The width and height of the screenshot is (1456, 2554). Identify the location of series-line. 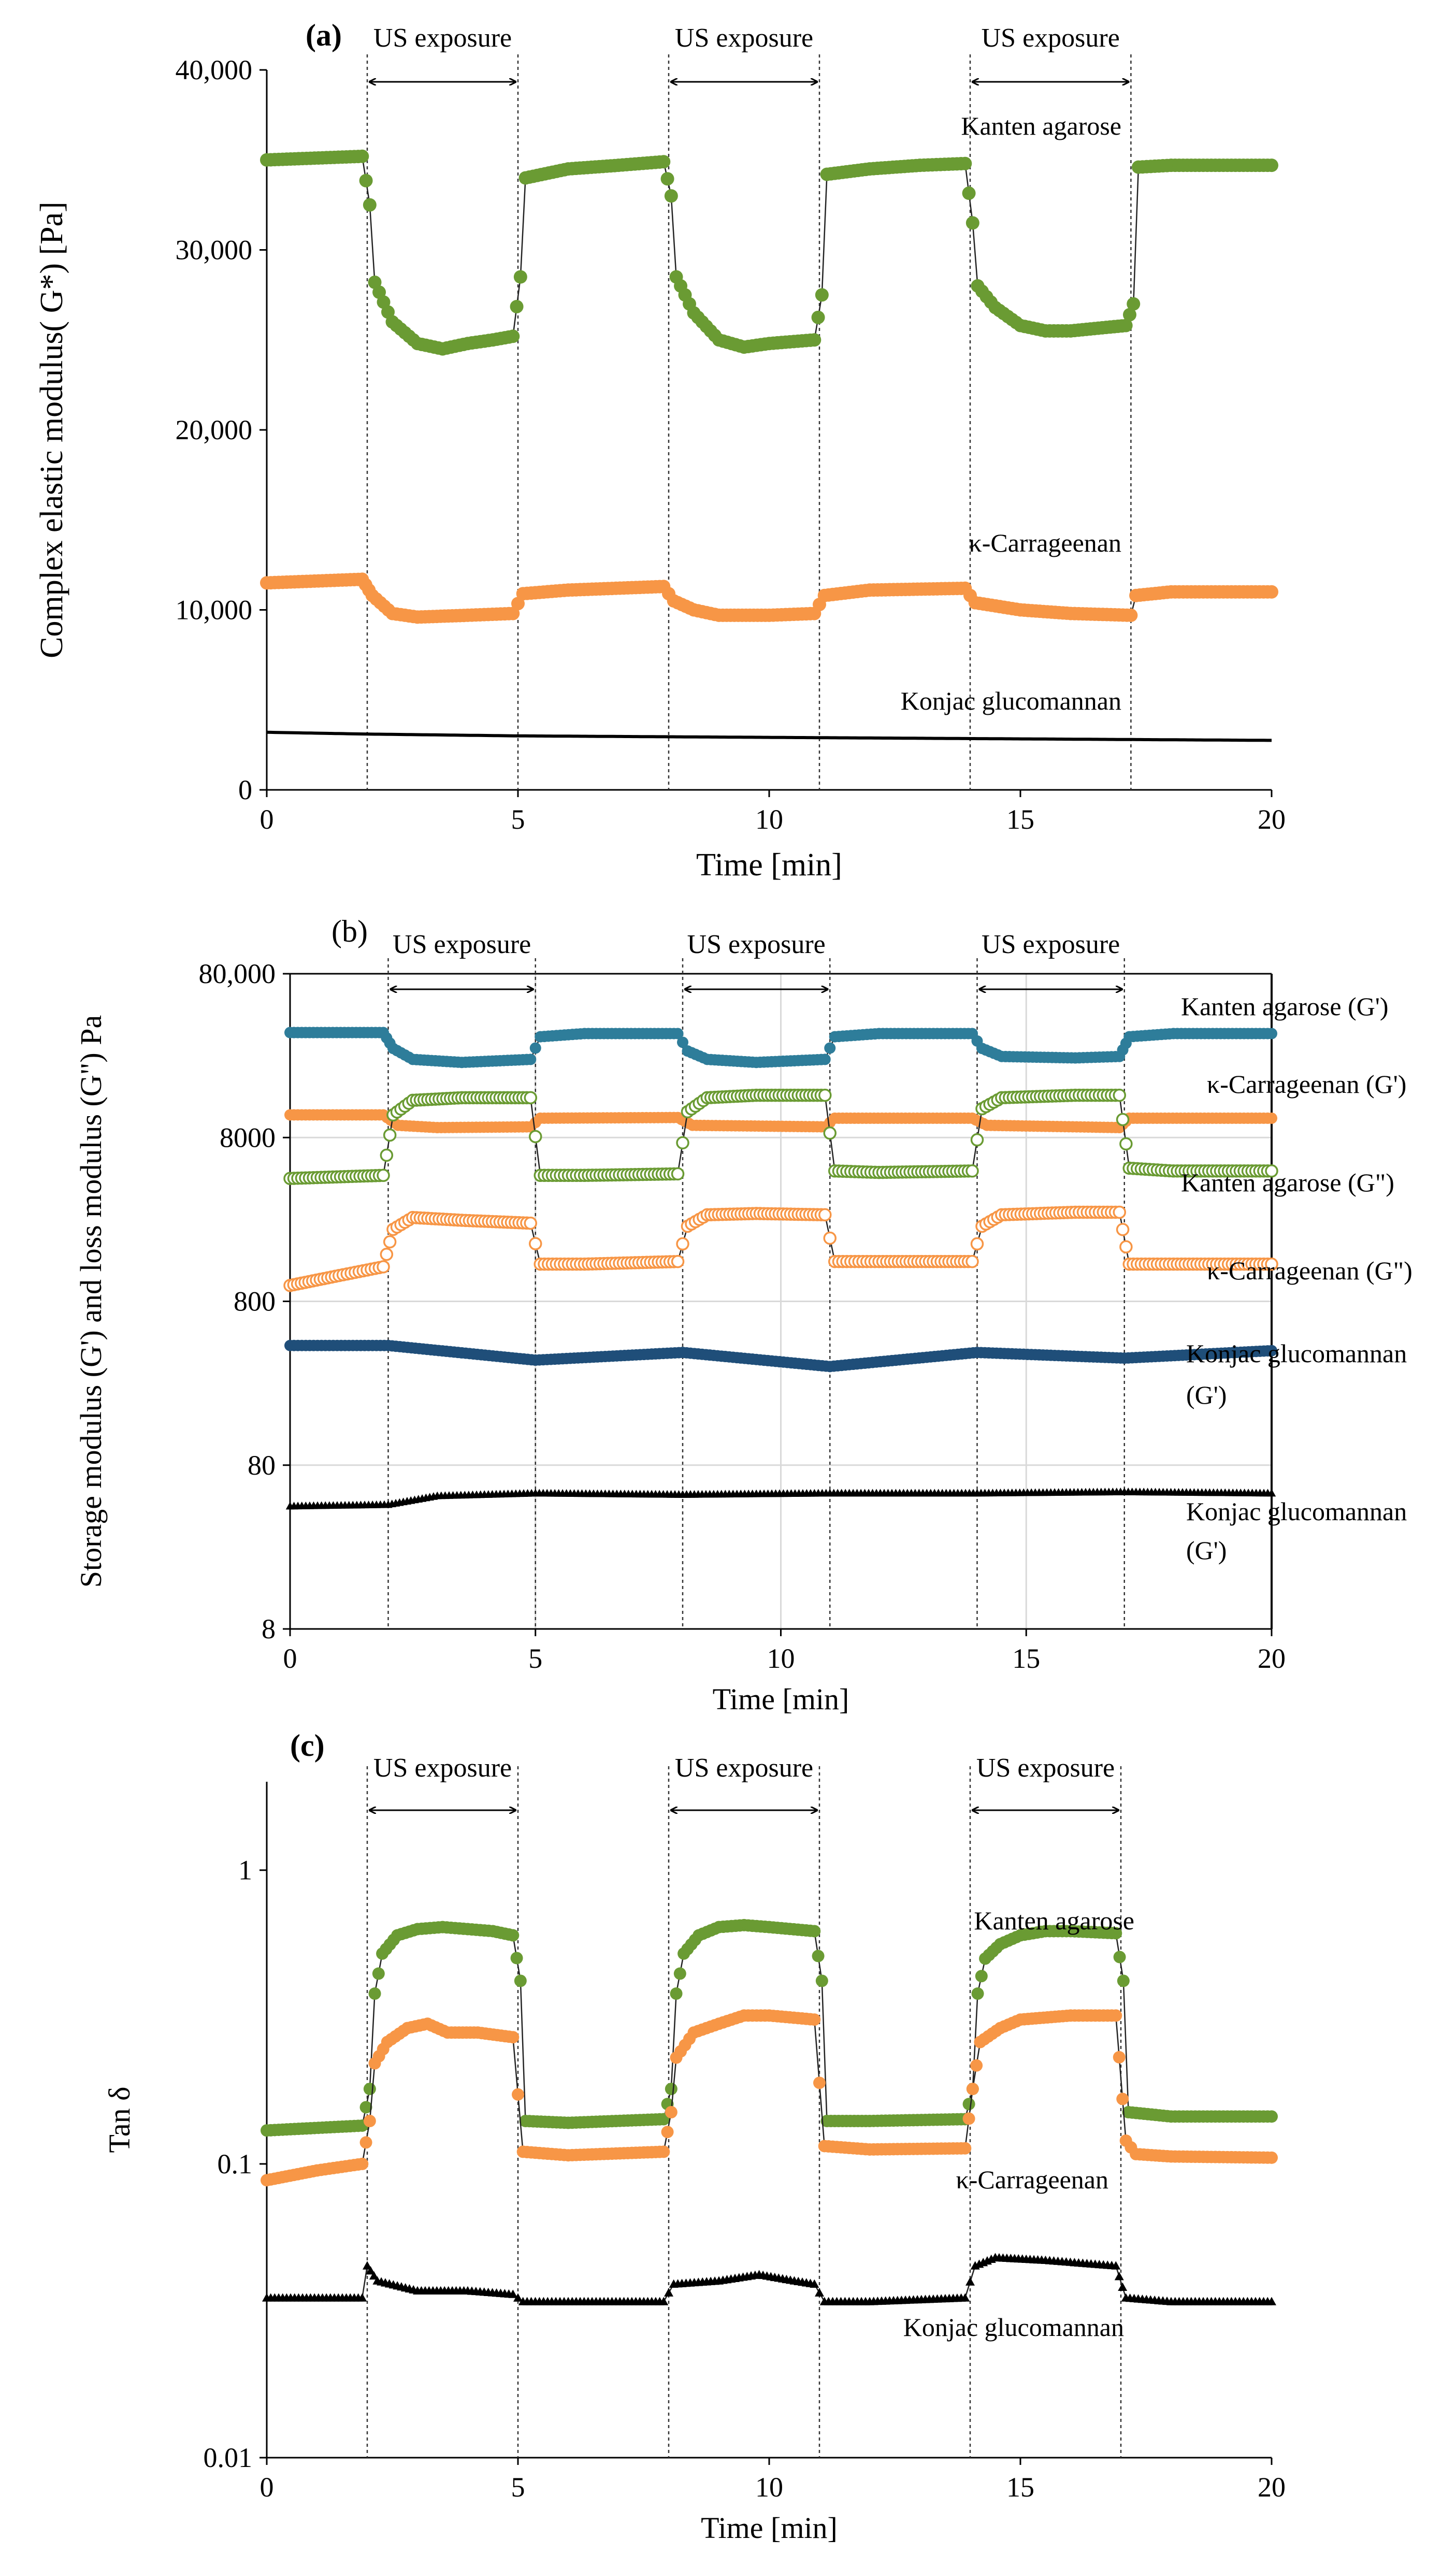
(769, 736).